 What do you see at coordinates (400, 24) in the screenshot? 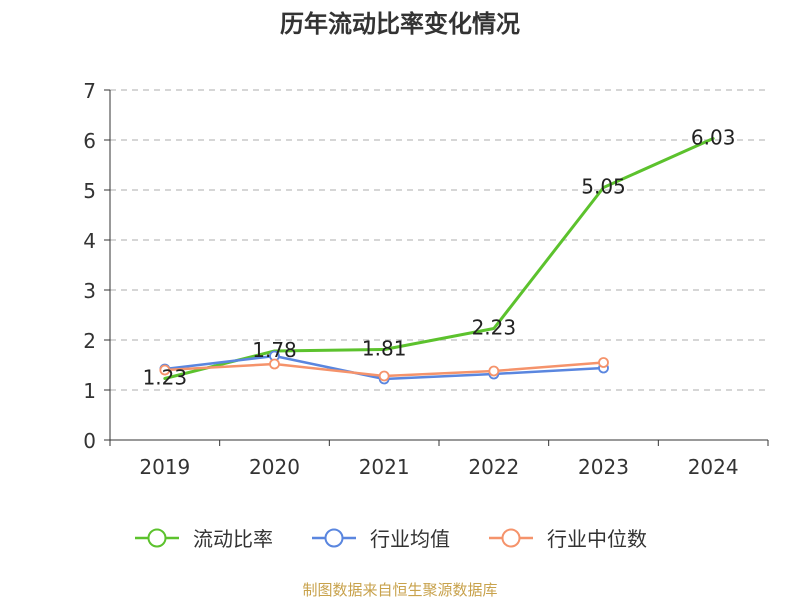
I see `chart-title: 历年流动比率变化情况` at bounding box center [400, 24].